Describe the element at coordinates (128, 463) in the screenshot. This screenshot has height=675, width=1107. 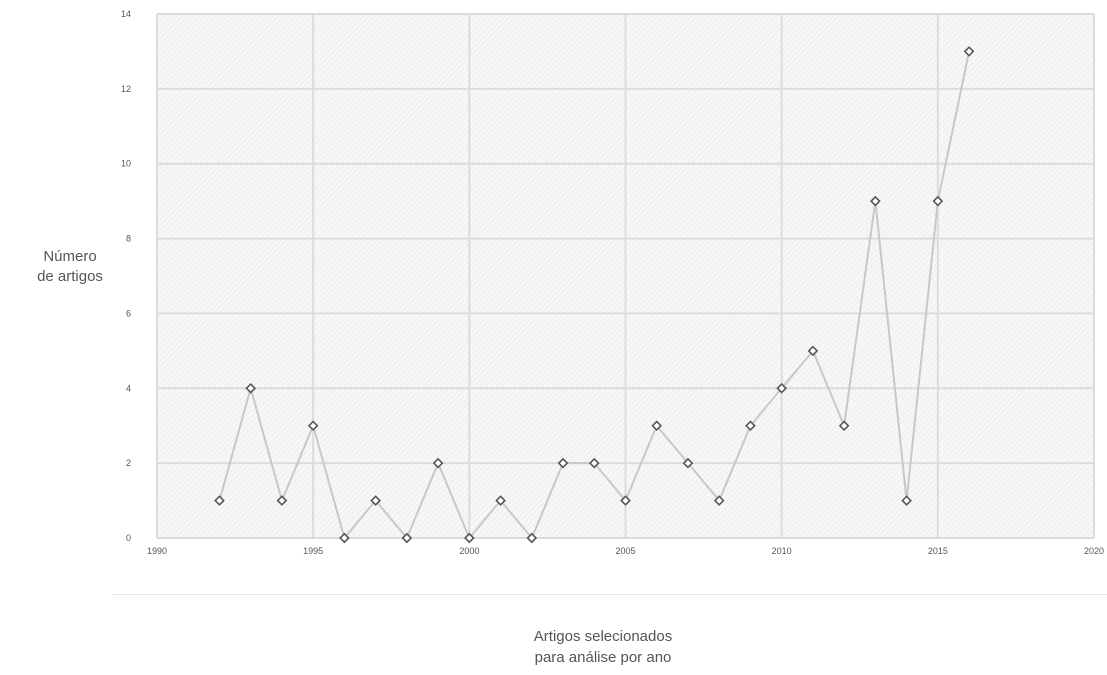
I see `y-tick-label: 2` at that location.